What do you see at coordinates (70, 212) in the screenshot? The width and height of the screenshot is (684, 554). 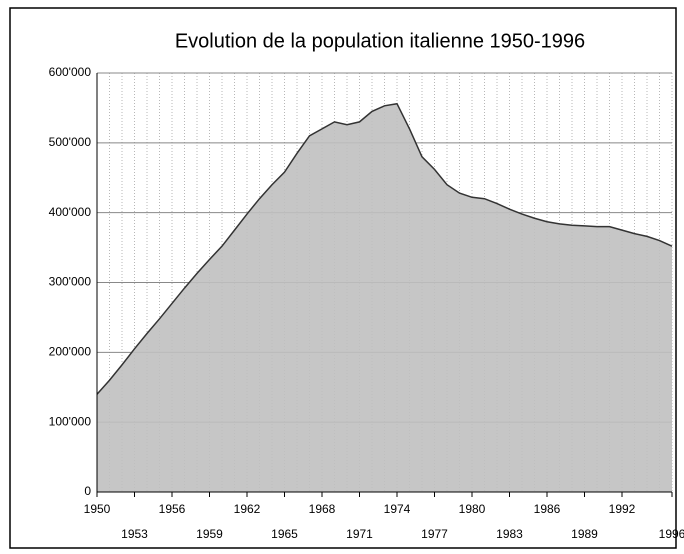 I see `y-tick-label: 400'000` at bounding box center [70, 212].